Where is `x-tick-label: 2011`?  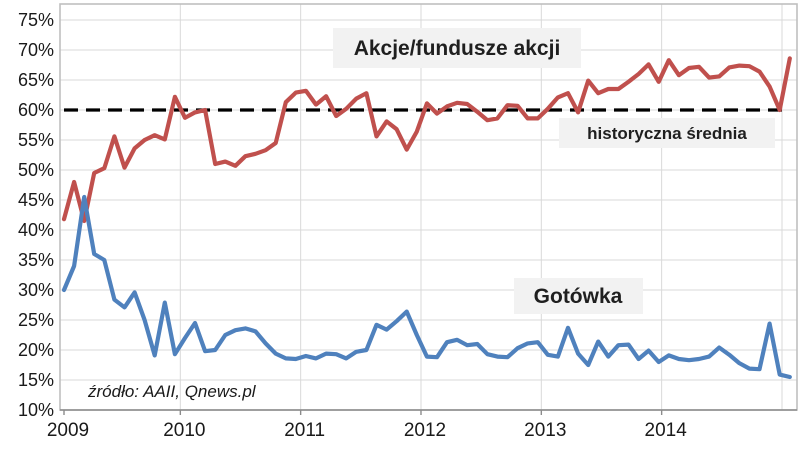 x-tick-label: 2011 is located at coordinates (304, 430).